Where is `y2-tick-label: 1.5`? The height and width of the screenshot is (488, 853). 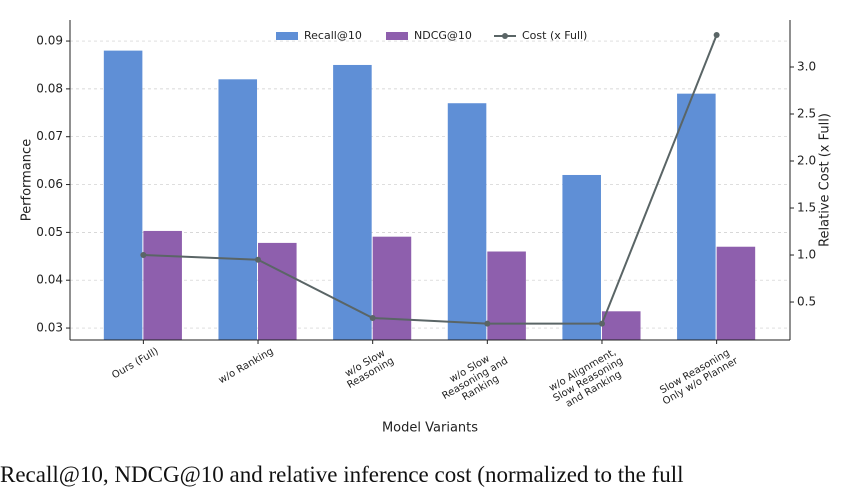 y2-tick-label: 1.5 is located at coordinates (806, 208).